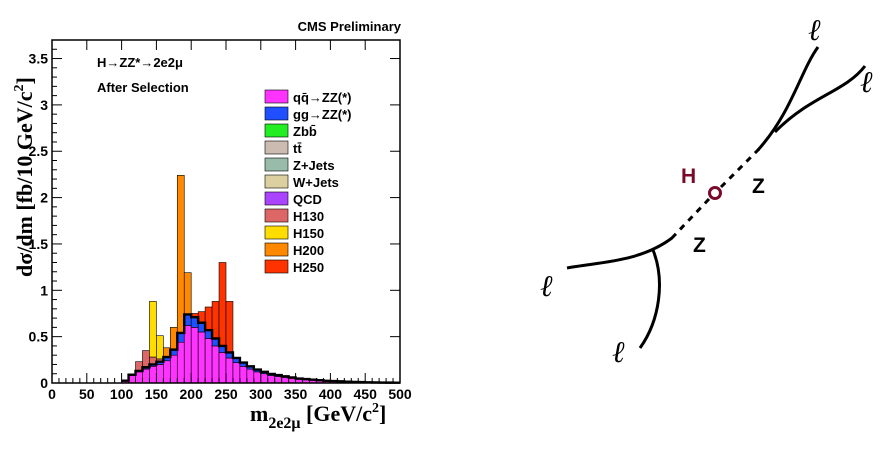  Describe the element at coordinates (305, 131) in the screenshot. I see `legend-label-zbb: Zbb̄` at that location.